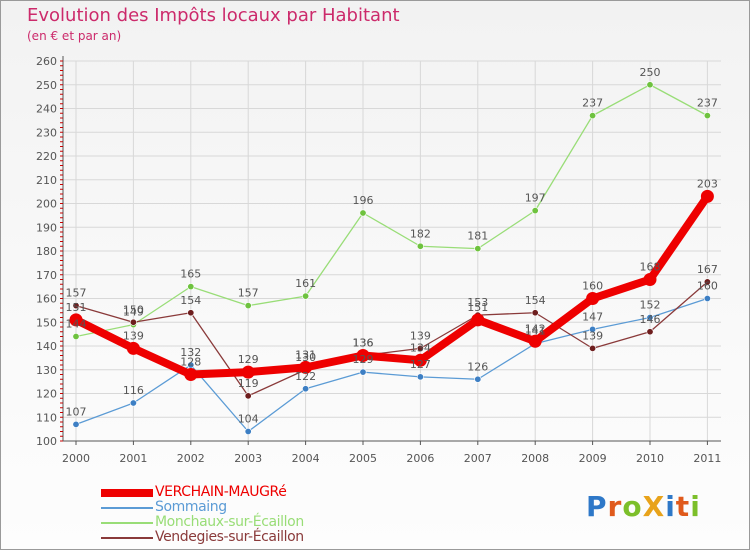  Describe the element at coordinates (535, 198) in the screenshot. I see `data-label: 197` at that location.